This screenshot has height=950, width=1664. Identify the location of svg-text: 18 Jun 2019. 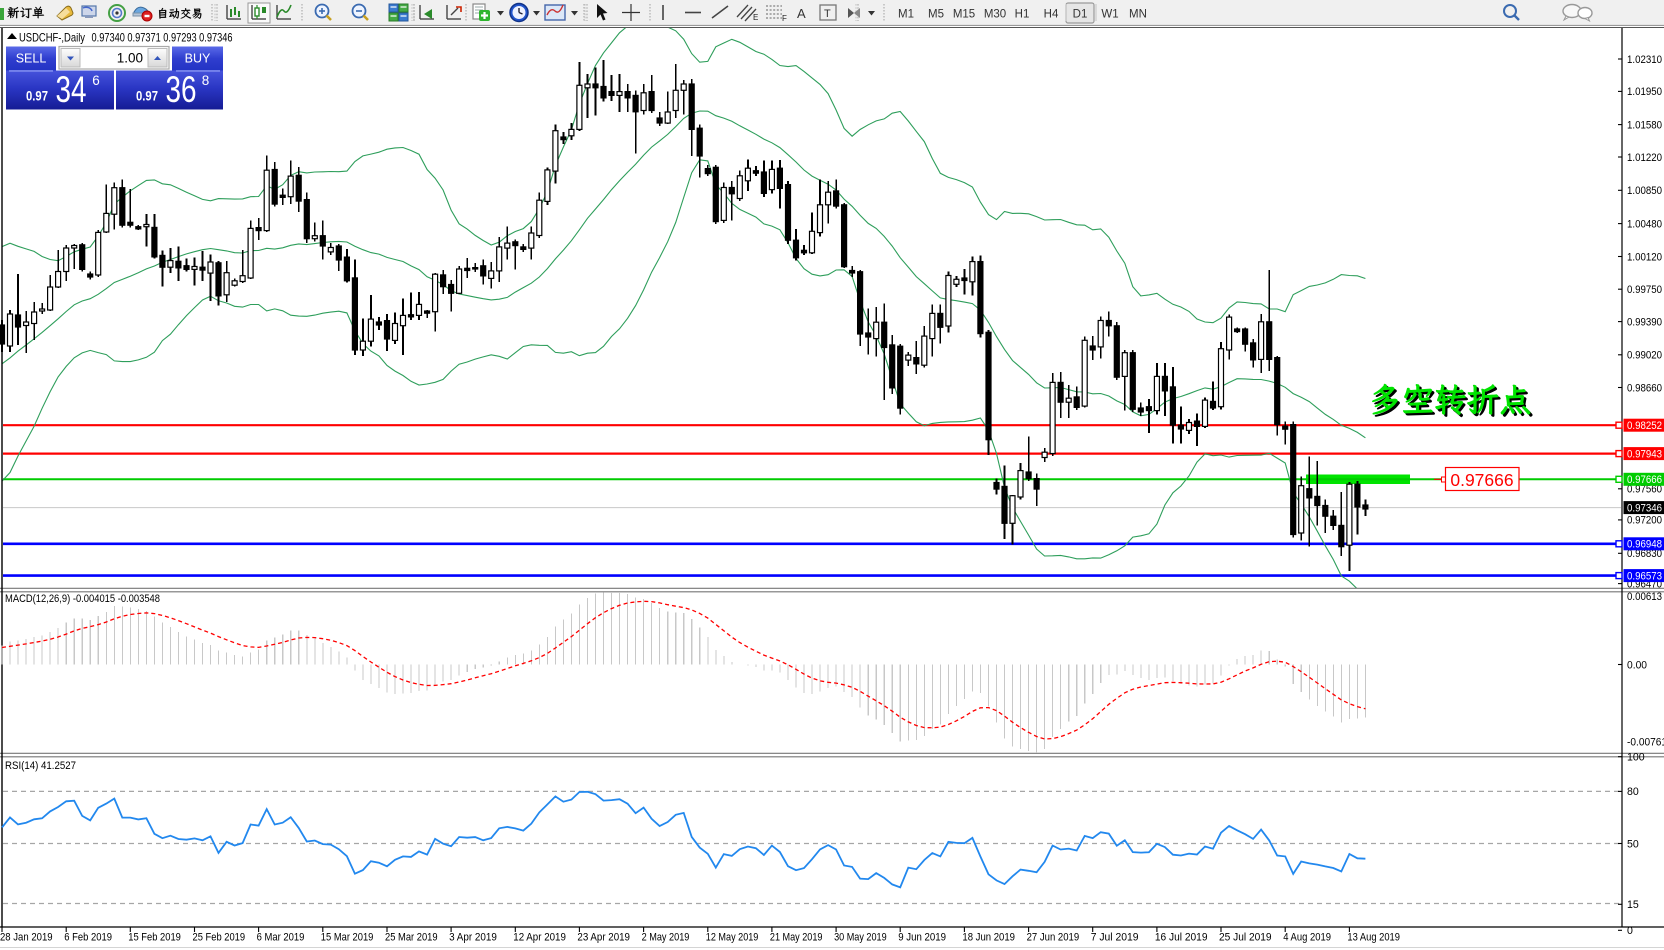
(988, 938).